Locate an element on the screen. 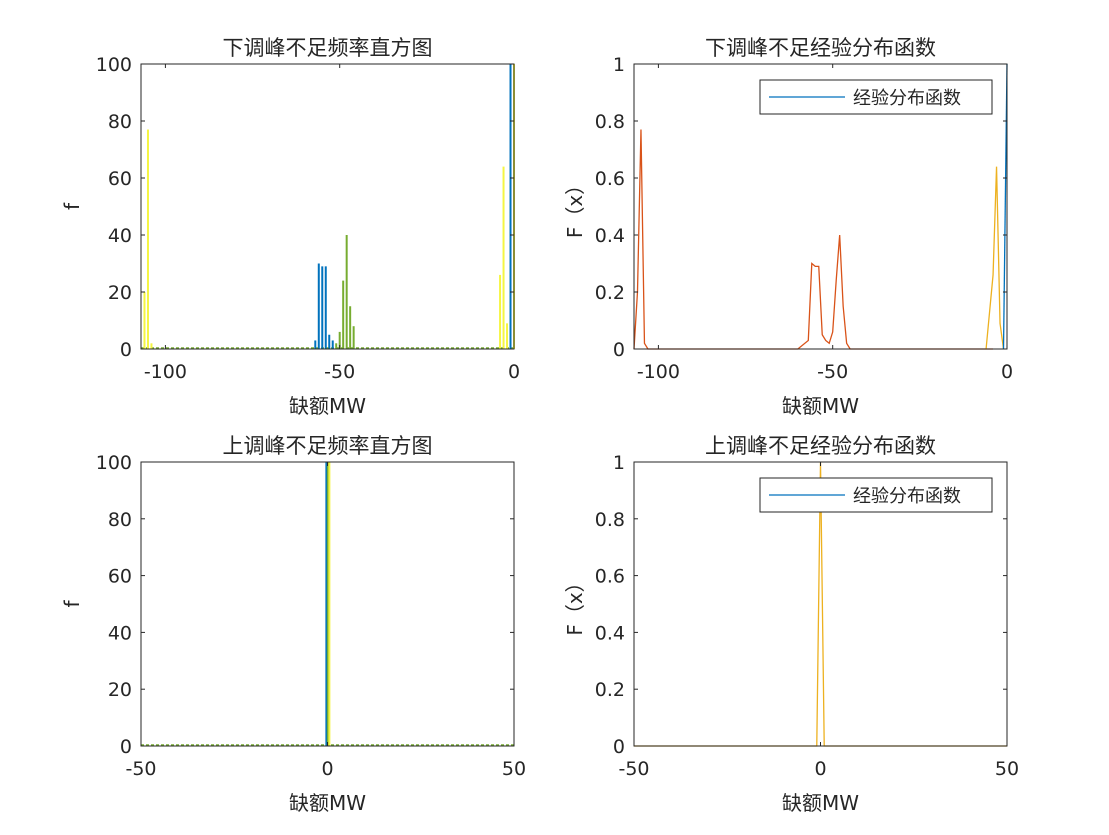 The height and width of the screenshot is (835, 1109). chart-title: 下调峰不足频率直方图 is located at coordinates (328, 48).